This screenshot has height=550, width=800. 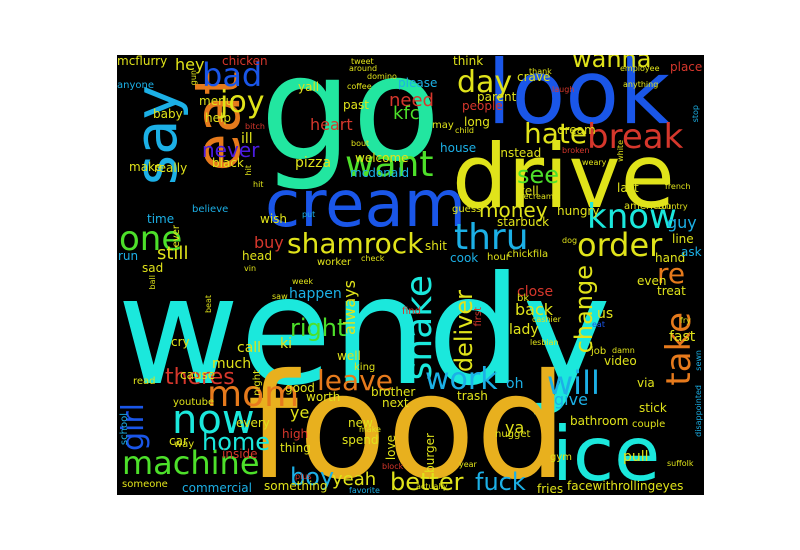 What do you see at coordinates (524, 330) in the screenshot?
I see `word-lady: lady` at bounding box center [524, 330].